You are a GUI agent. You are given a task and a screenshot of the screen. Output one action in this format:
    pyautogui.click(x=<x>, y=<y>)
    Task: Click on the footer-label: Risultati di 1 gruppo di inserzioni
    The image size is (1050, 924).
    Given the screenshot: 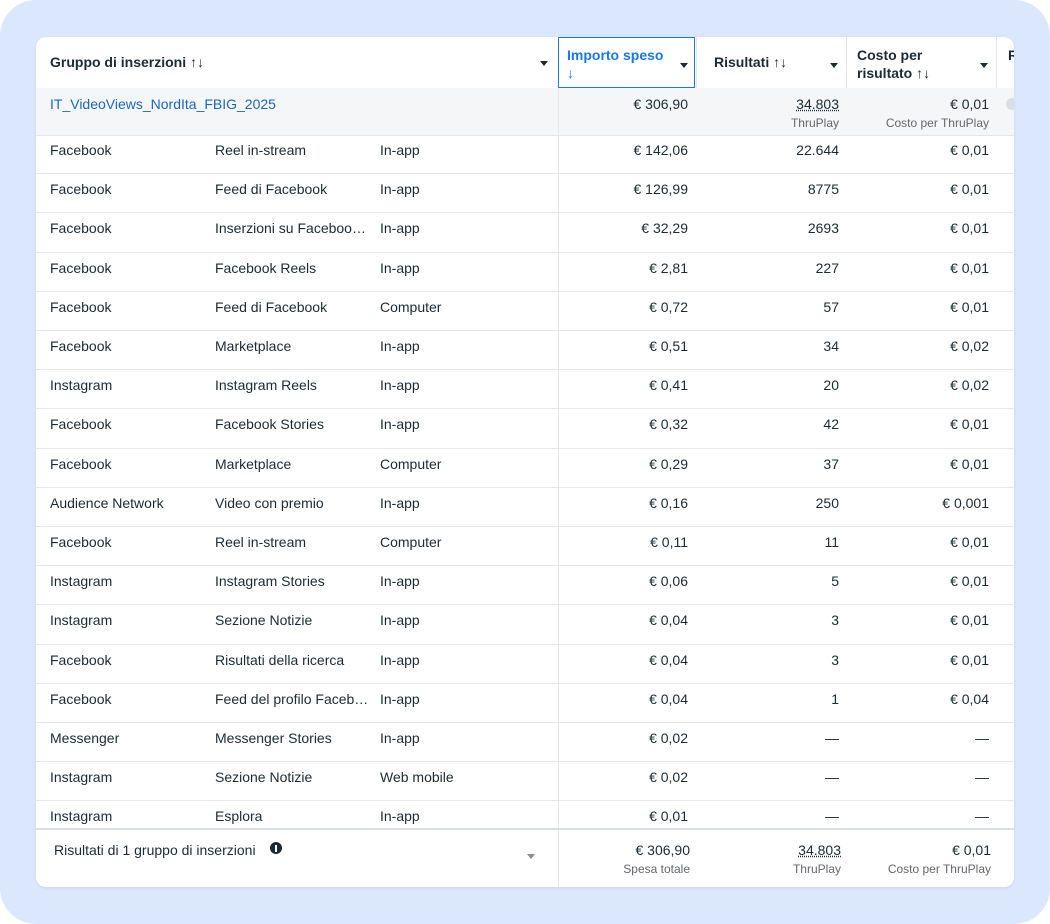 What is the action you would take?
    pyautogui.click(x=155, y=850)
    